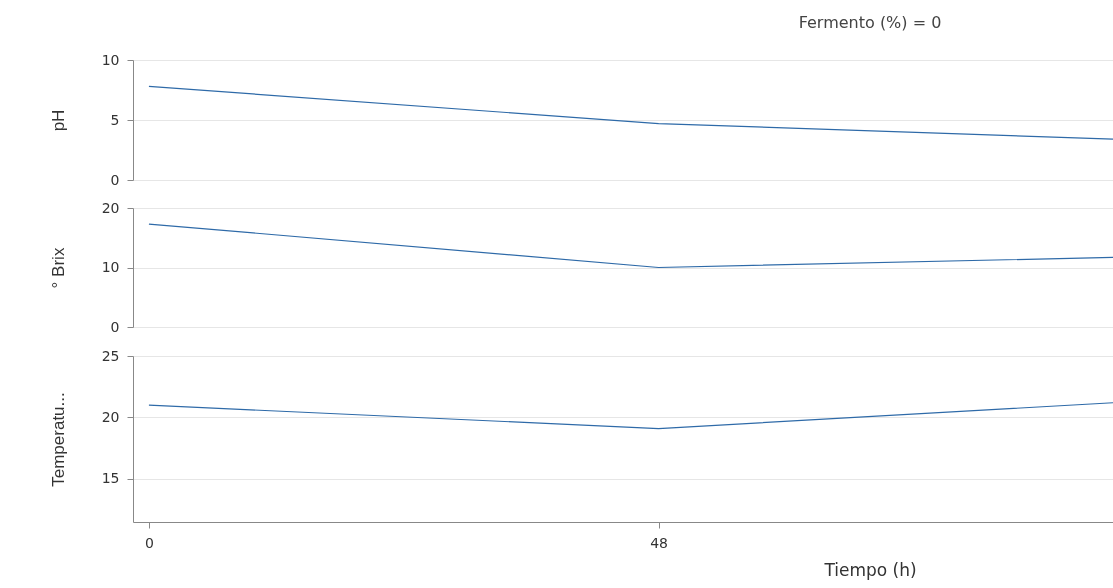 The image size is (1113, 588). What do you see at coordinates (870, 22) in the screenshot?
I see `chart-title: Fermento (%) = 0` at bounding box center [870, 22].